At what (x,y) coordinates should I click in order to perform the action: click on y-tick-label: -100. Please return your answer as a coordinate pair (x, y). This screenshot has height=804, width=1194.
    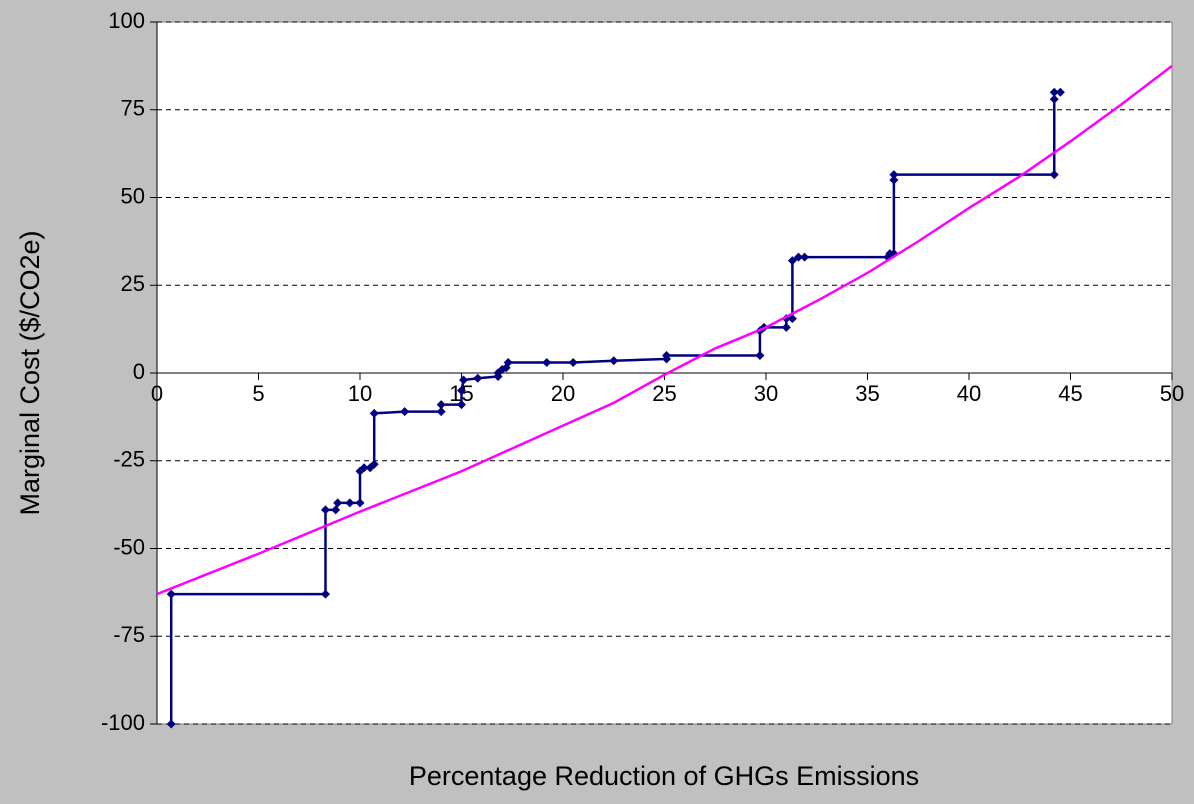
    Looking at the image, I should click on (123, 722).